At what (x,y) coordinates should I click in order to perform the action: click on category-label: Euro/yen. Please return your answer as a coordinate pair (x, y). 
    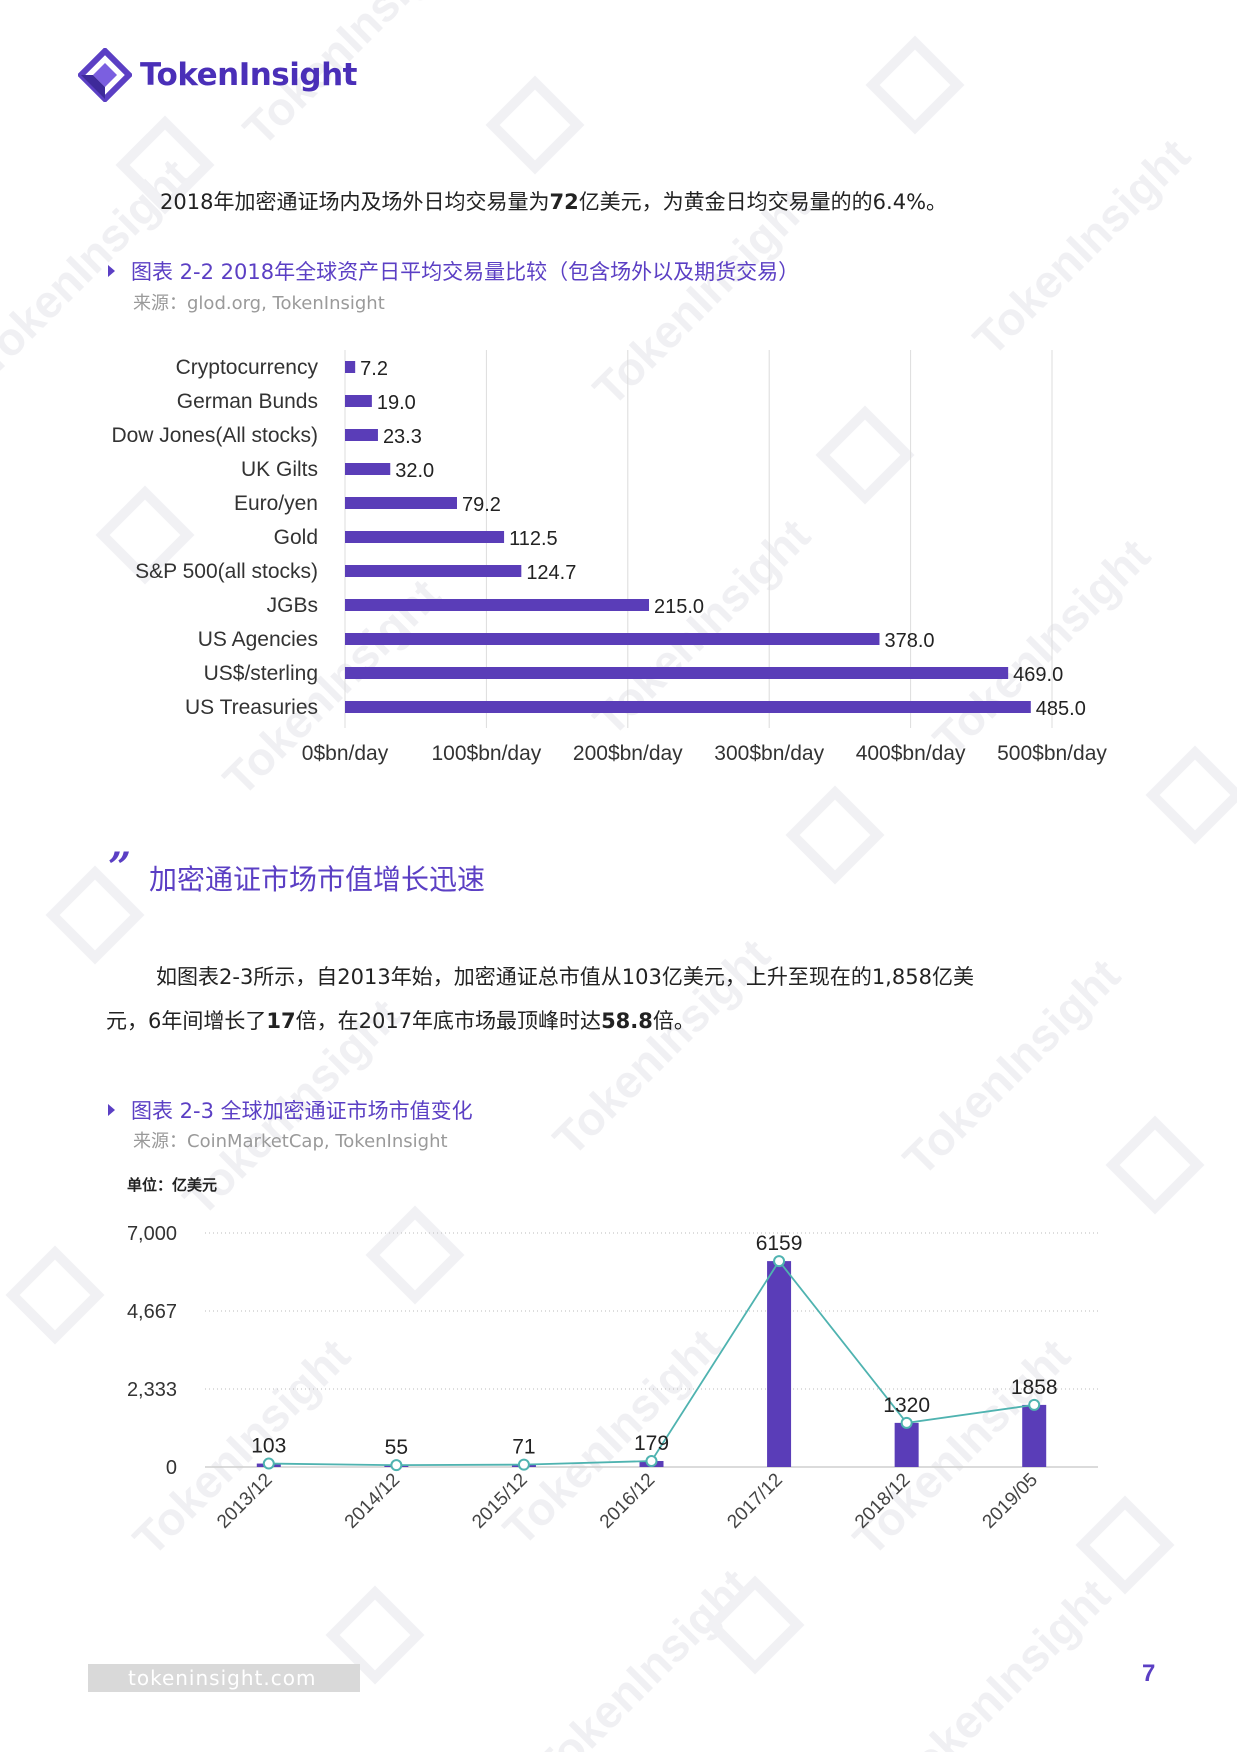
    Looking at the image, I should click on (276, 503).